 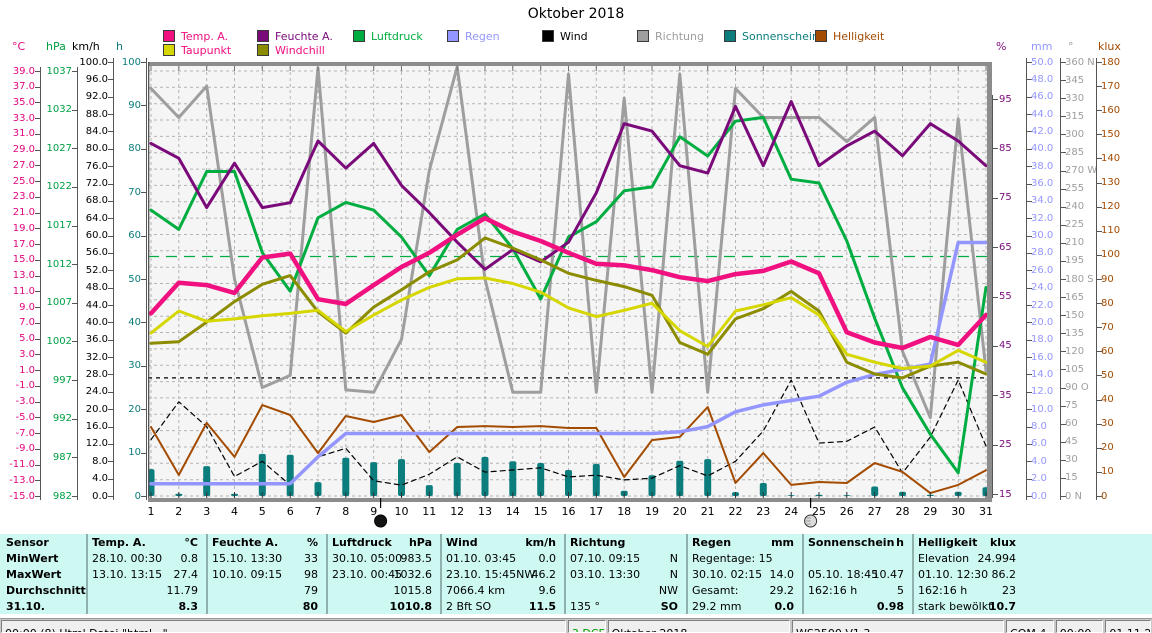 I want to click on axis-tick-label-kmh: 32.0, so click(x=96, y=357).